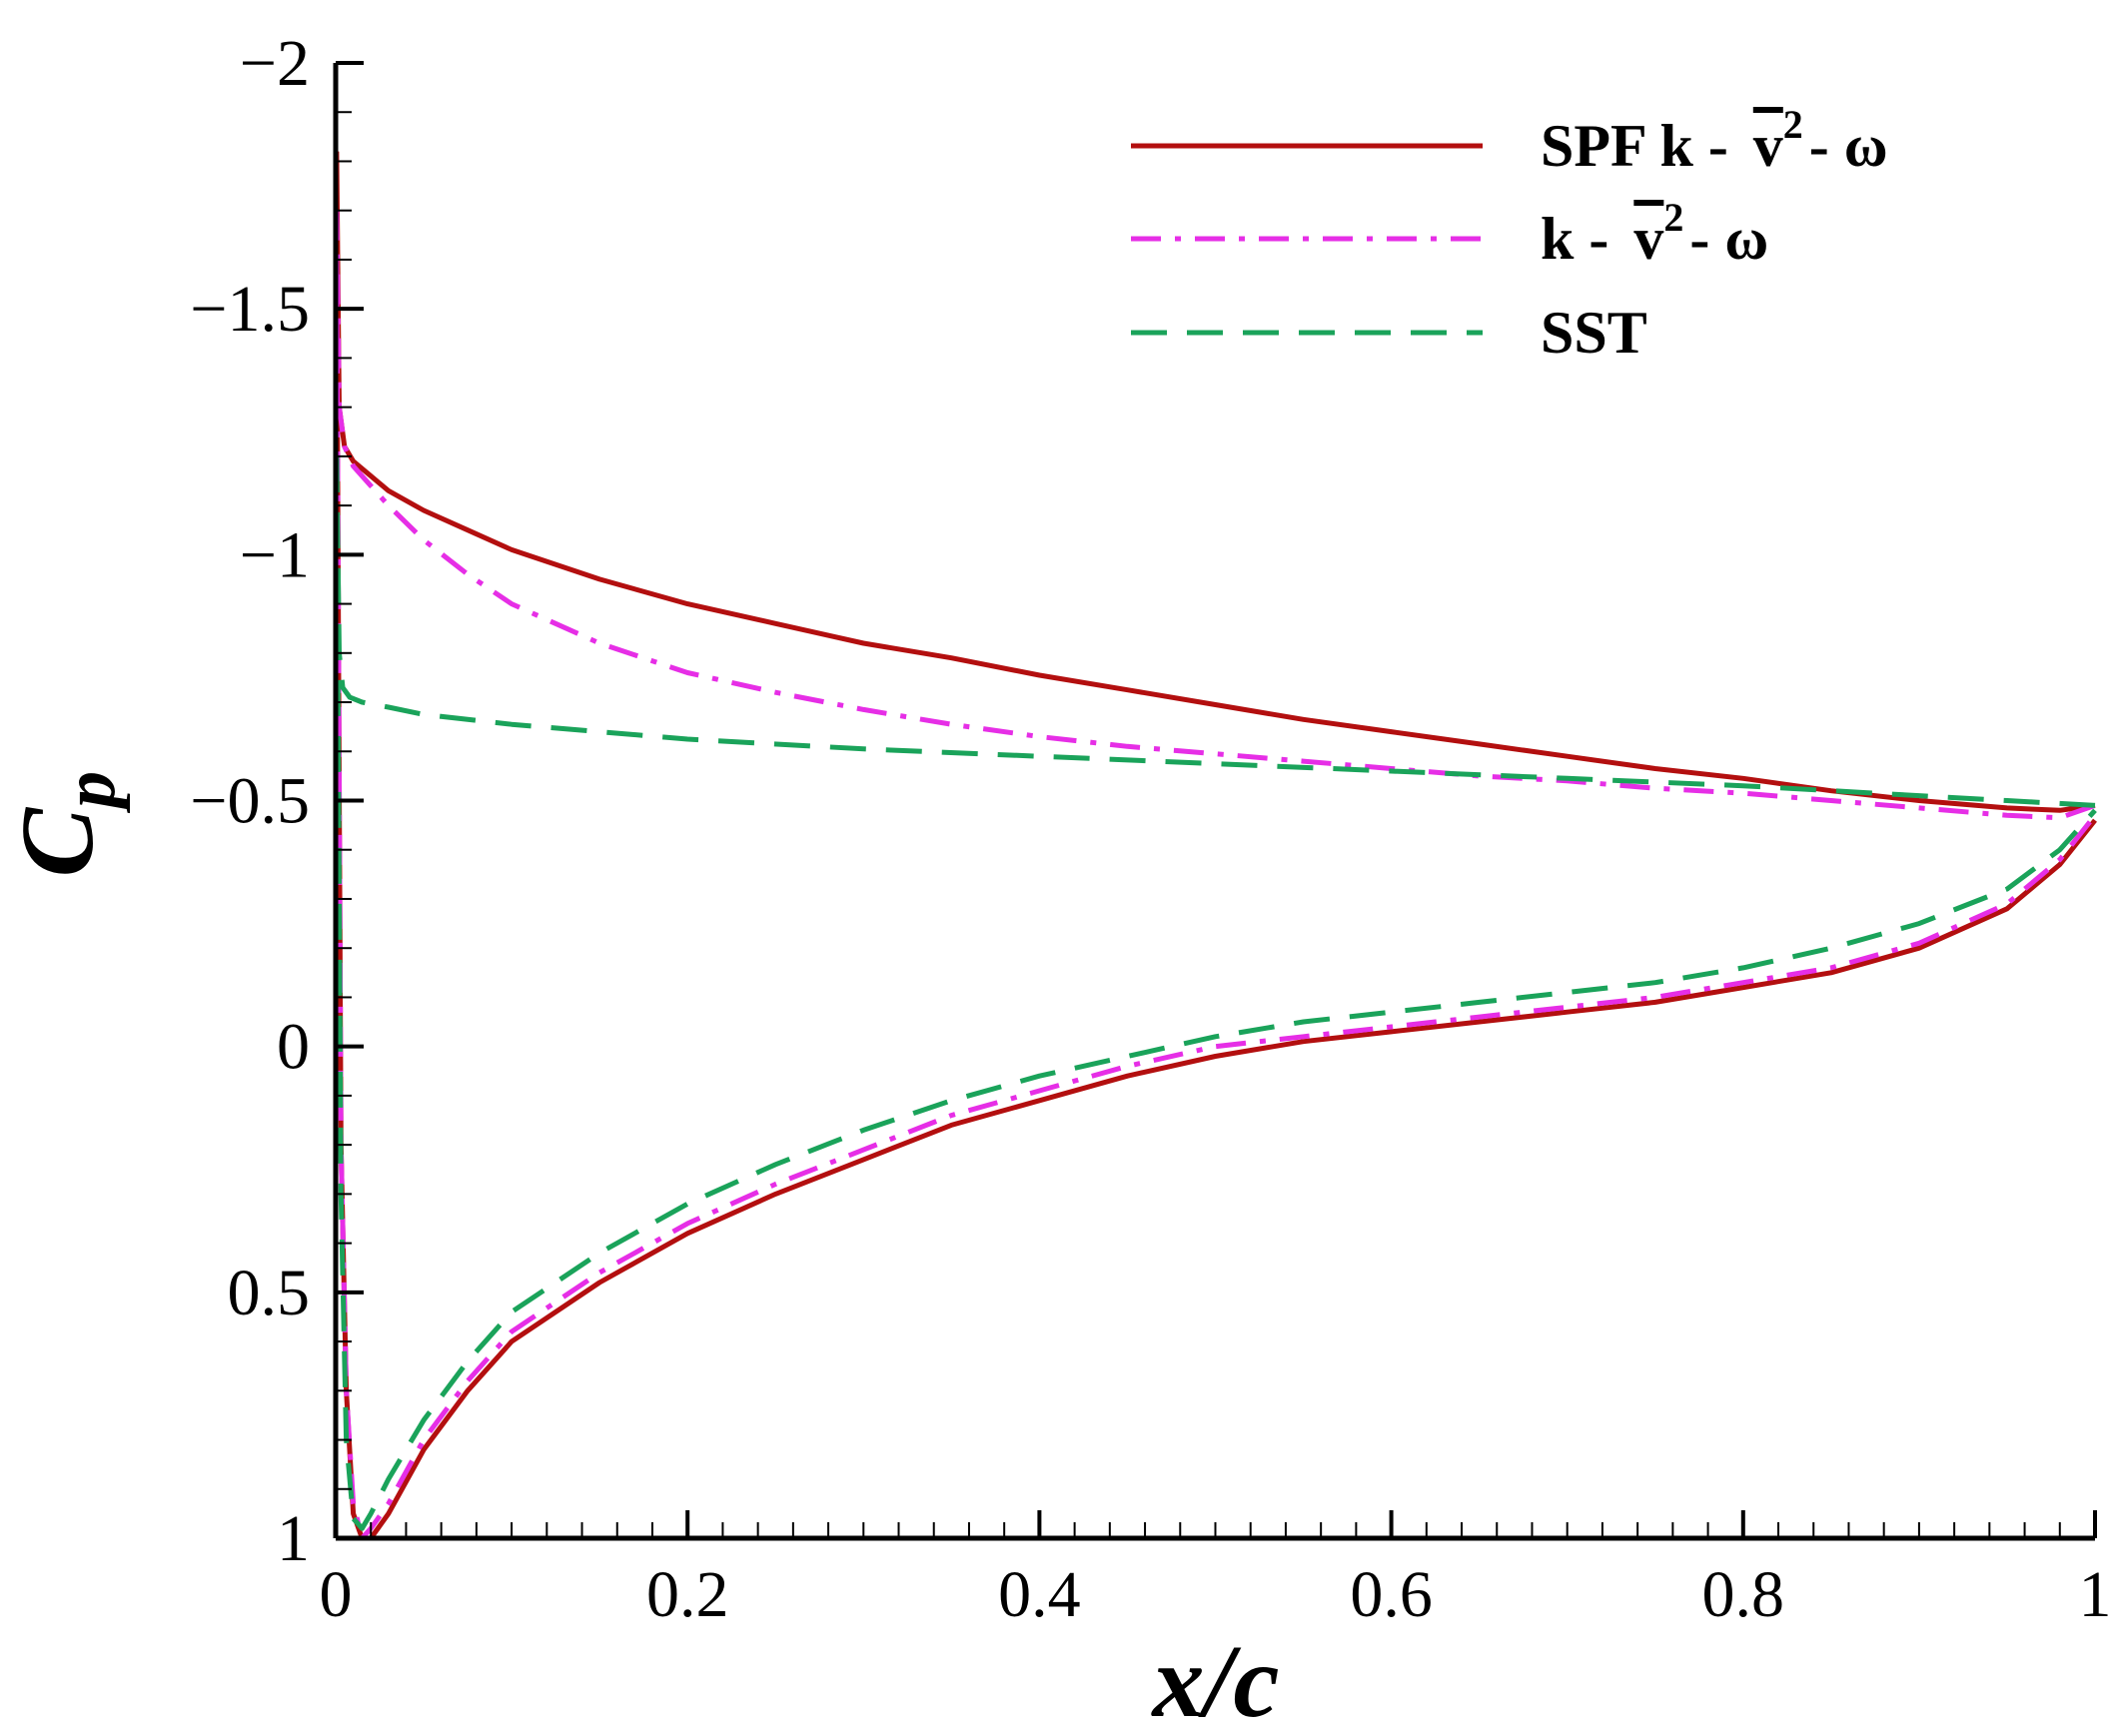  I want to click on x-tick-label: 0, so click(336, 1594).